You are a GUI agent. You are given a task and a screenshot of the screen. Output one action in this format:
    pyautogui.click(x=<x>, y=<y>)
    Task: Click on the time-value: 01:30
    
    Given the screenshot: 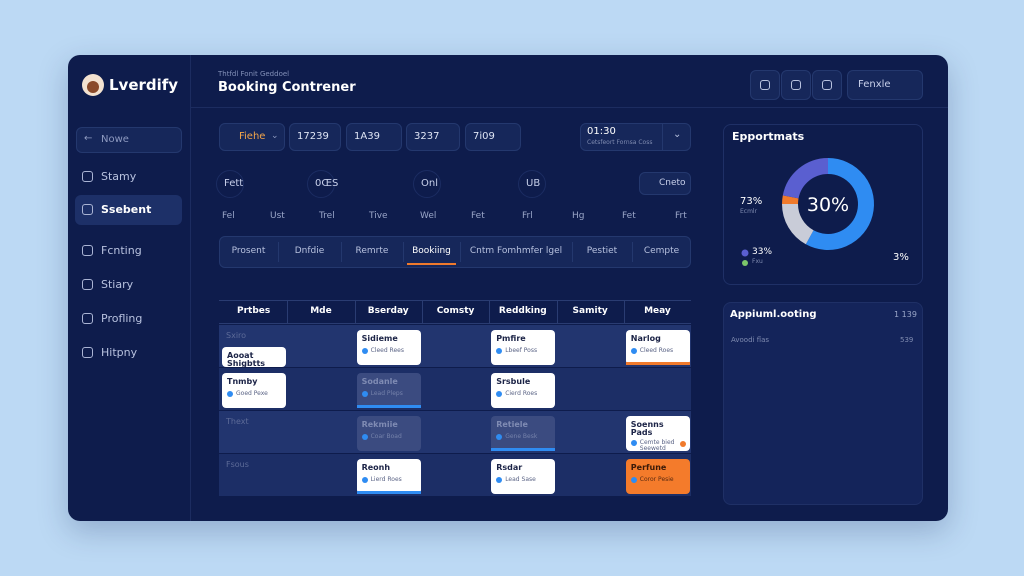 What is the action you would take?
    pyautogui.click(x=601, y=131)
    